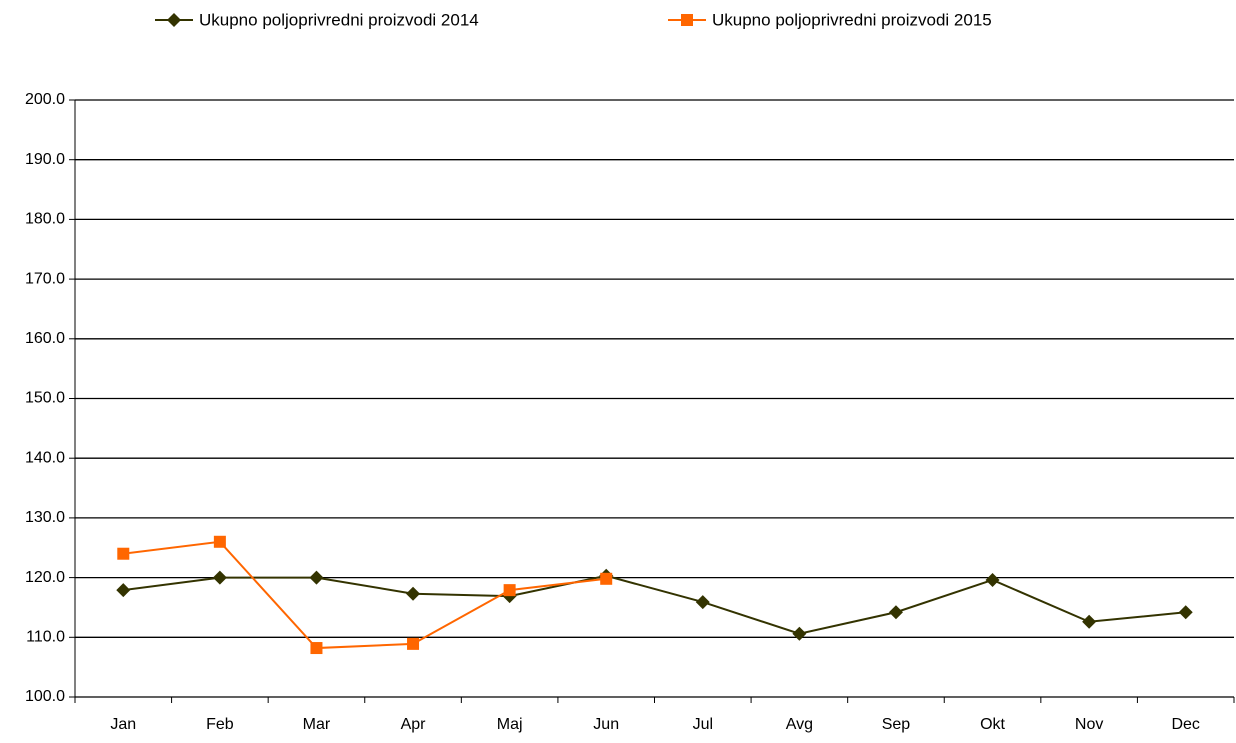 This screenshot has width=1236, height=743. What do you see at coordinates (703, 724) in the screenshot?
I see `x-tick-label: Jul` at bounding box center [703, 724].